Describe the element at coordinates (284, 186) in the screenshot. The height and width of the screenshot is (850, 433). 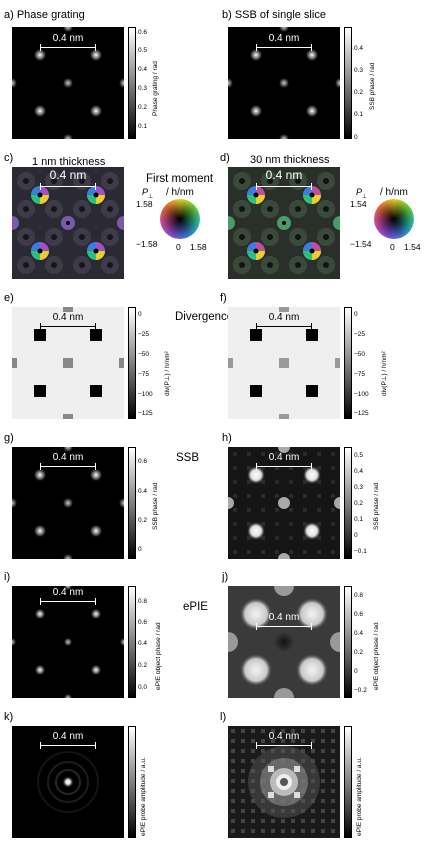
I see `scale-bar-d` at that location.